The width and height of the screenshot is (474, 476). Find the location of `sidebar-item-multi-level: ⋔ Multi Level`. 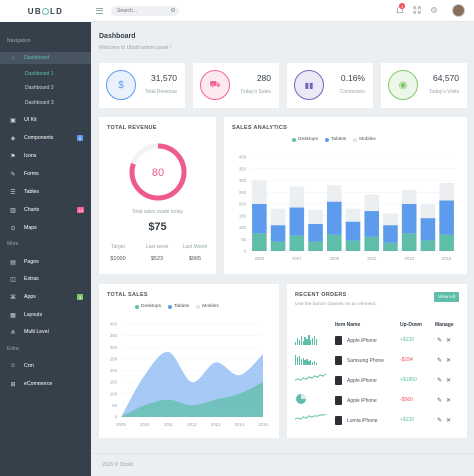

sidebar-item-multi-level: ⋔ Multi Level is located at coordinates (45, 332).